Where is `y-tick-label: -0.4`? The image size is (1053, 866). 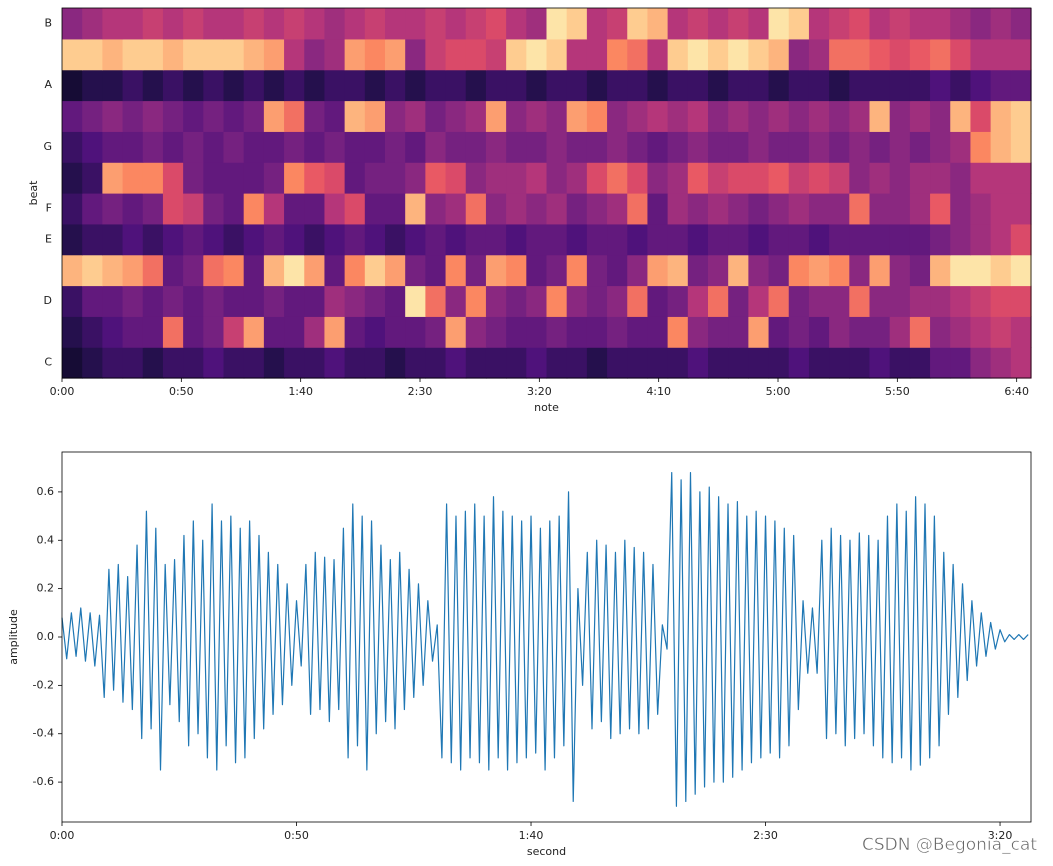 y-tick-label: -0.4 is located at coordinates (43, 733).